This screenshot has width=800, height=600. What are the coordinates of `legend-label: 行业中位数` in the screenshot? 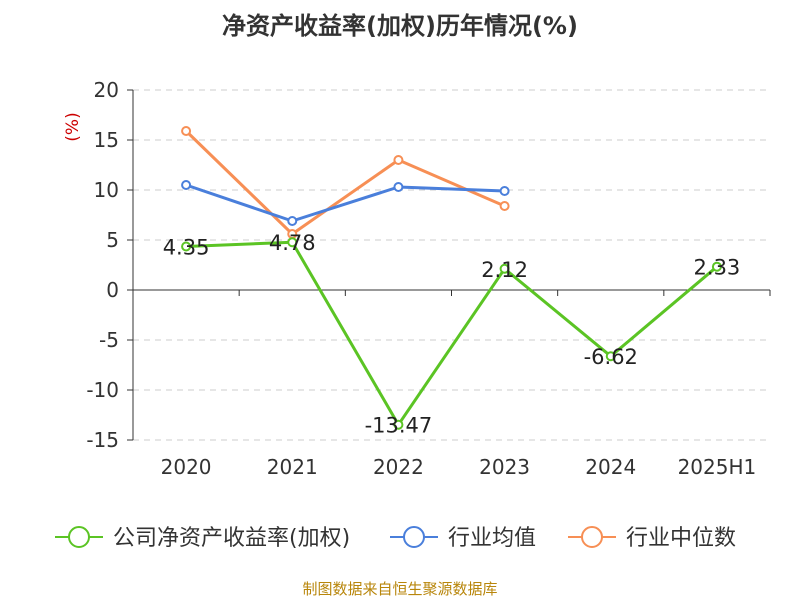 It's located at (681, 538).